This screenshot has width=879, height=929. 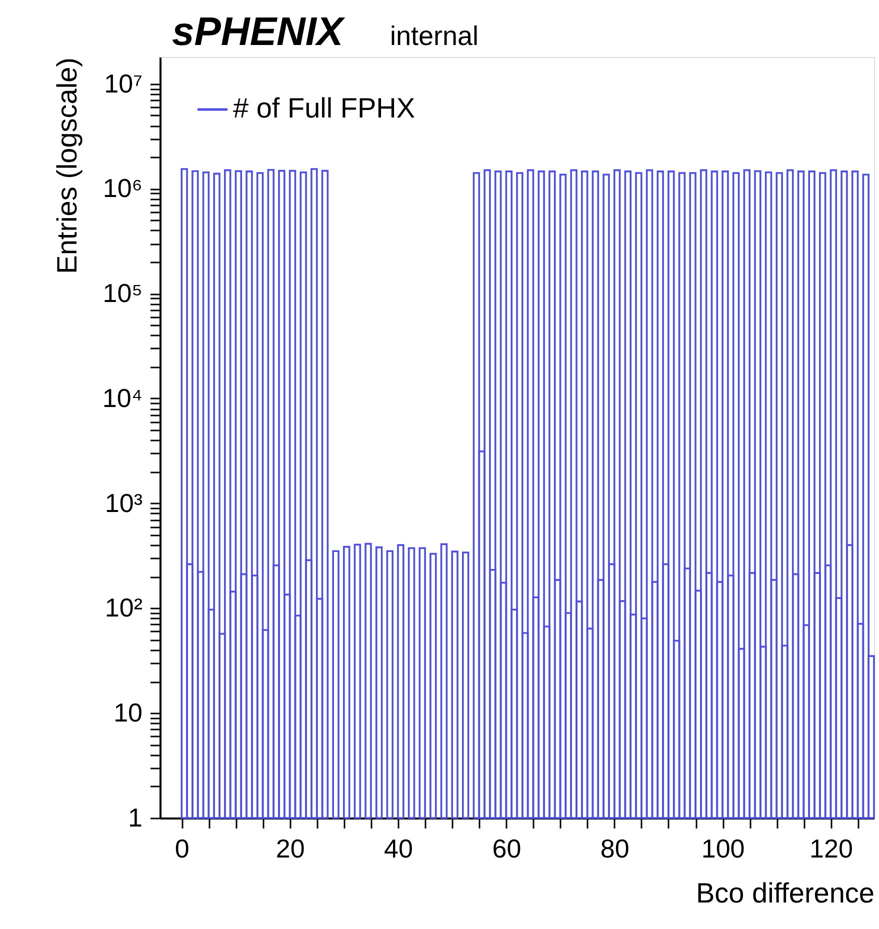 What do you see at coordinates (122, 397) in the screenshot?
I see `y-tick-label: 10⁴` at bounding box center [122, 397].